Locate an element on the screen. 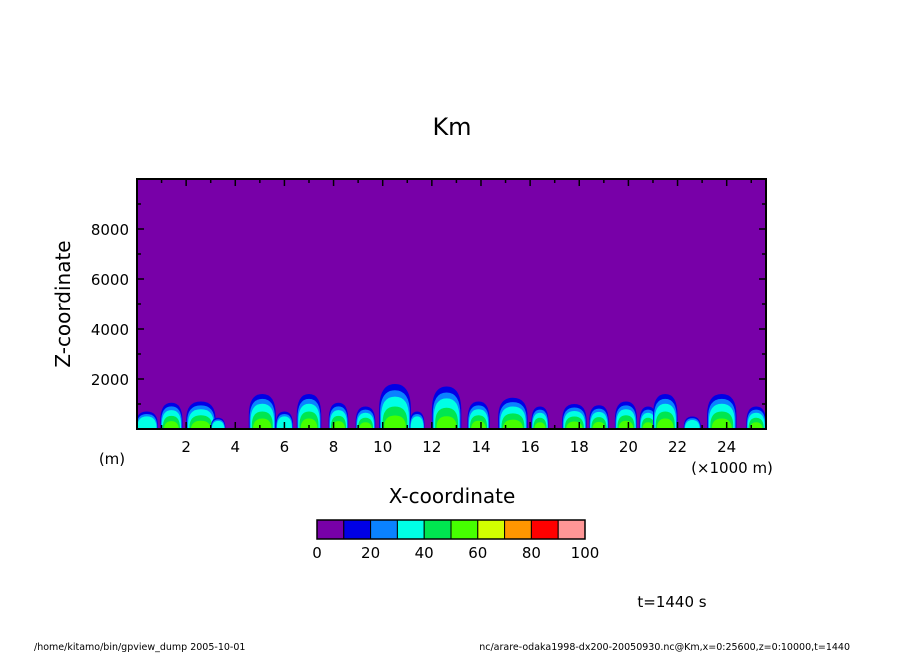 This screenshot has width=904, height=654. x-tick-label-16: 16 is located at coordinates (530, 447).